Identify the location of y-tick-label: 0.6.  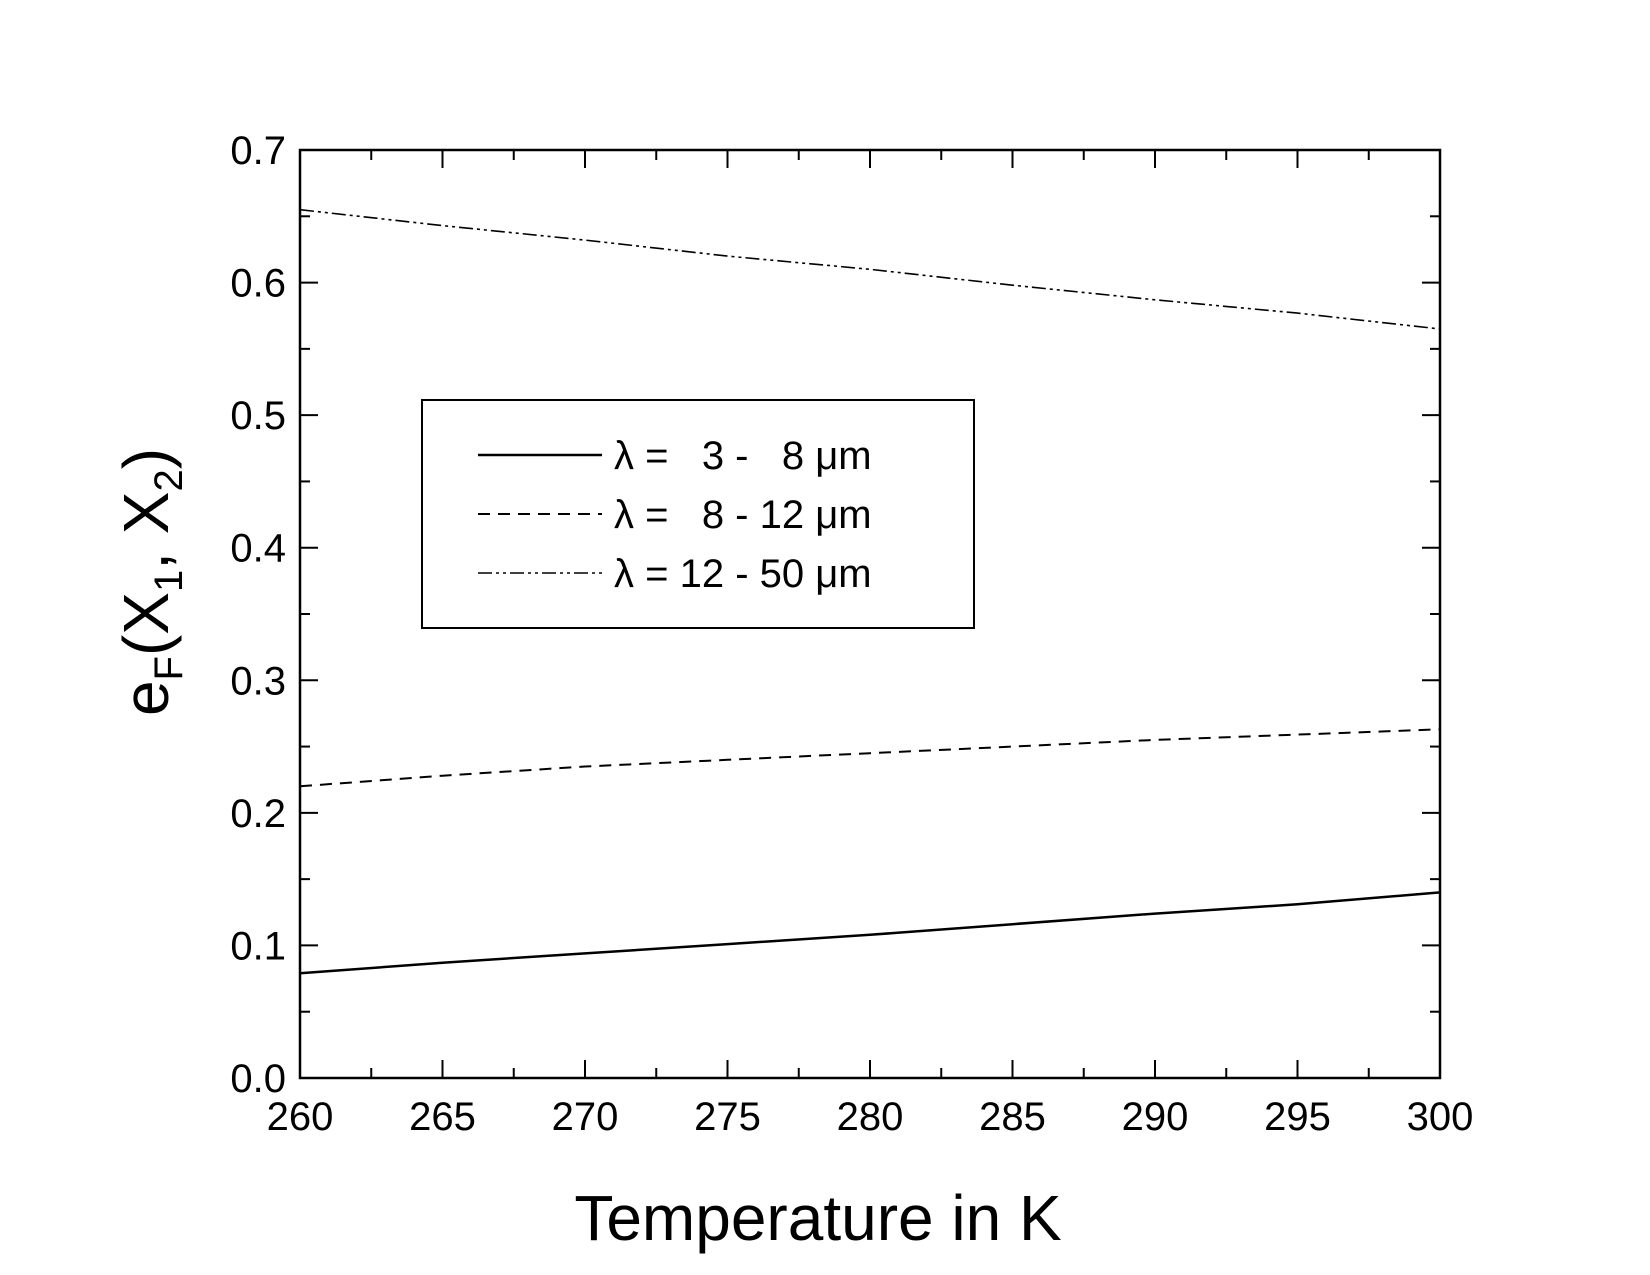
(258, 284).